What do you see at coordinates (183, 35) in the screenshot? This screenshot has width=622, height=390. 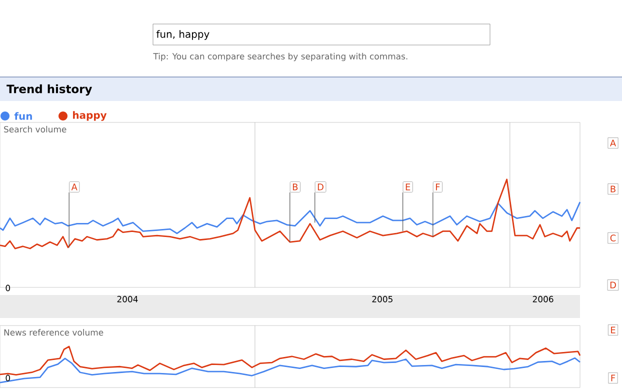 I see `text: fun, happy` at bounding box center [183, 35].